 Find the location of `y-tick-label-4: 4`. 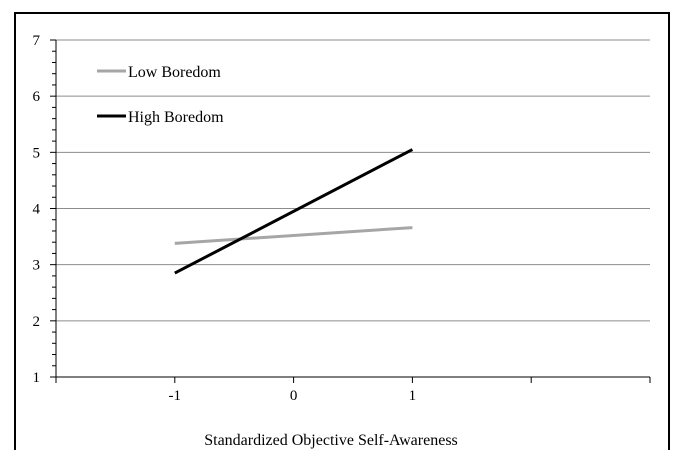

y-tick-label-4: 4 is located at coordinates (37, 210).